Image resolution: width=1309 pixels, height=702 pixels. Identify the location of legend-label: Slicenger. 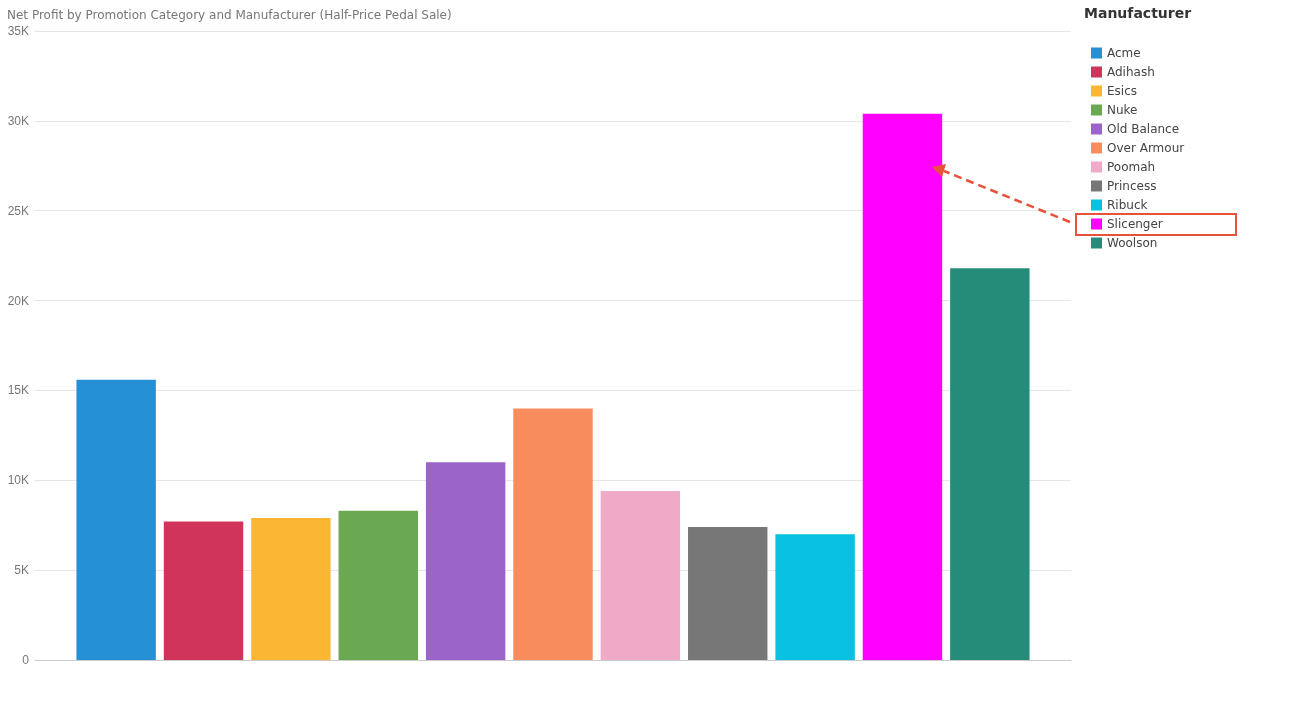
(1135, 224).